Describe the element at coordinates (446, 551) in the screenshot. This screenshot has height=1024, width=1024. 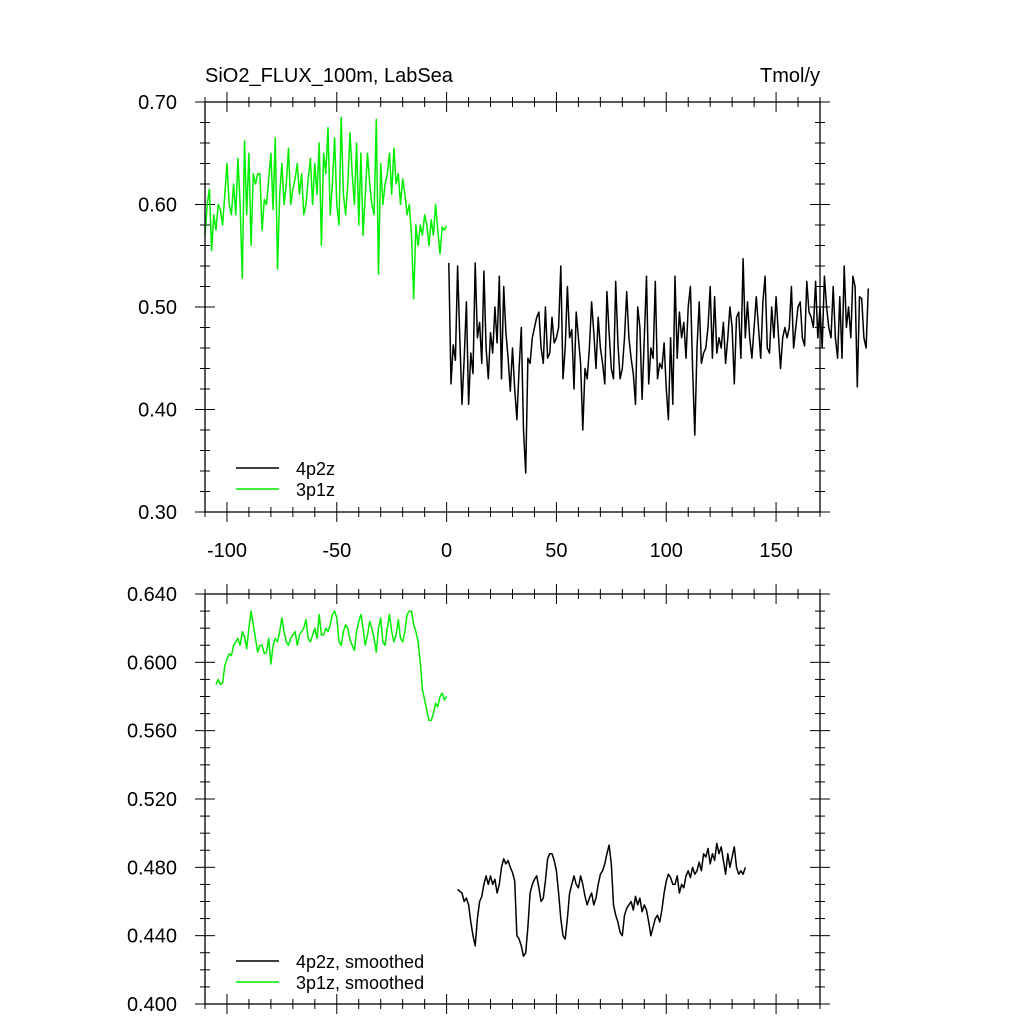
I see `x-tick-label: 0` at that location.